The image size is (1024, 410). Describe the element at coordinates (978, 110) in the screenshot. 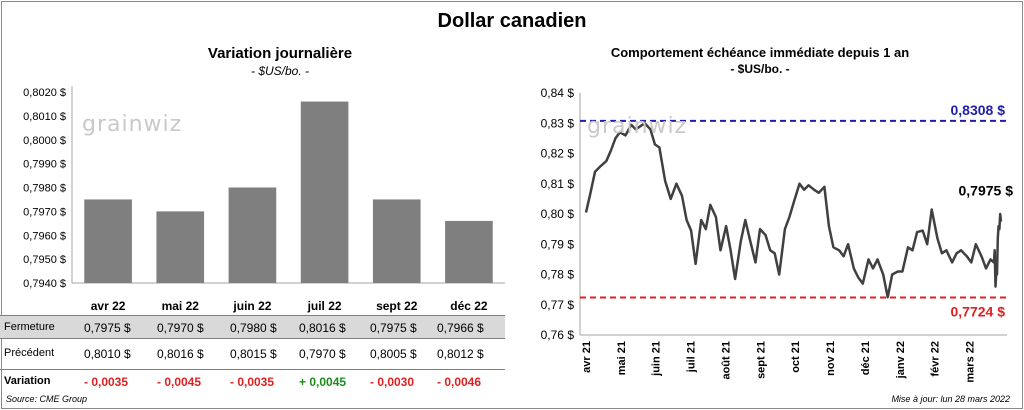

I see `high-reference-label: 0,8308 $` at that location.